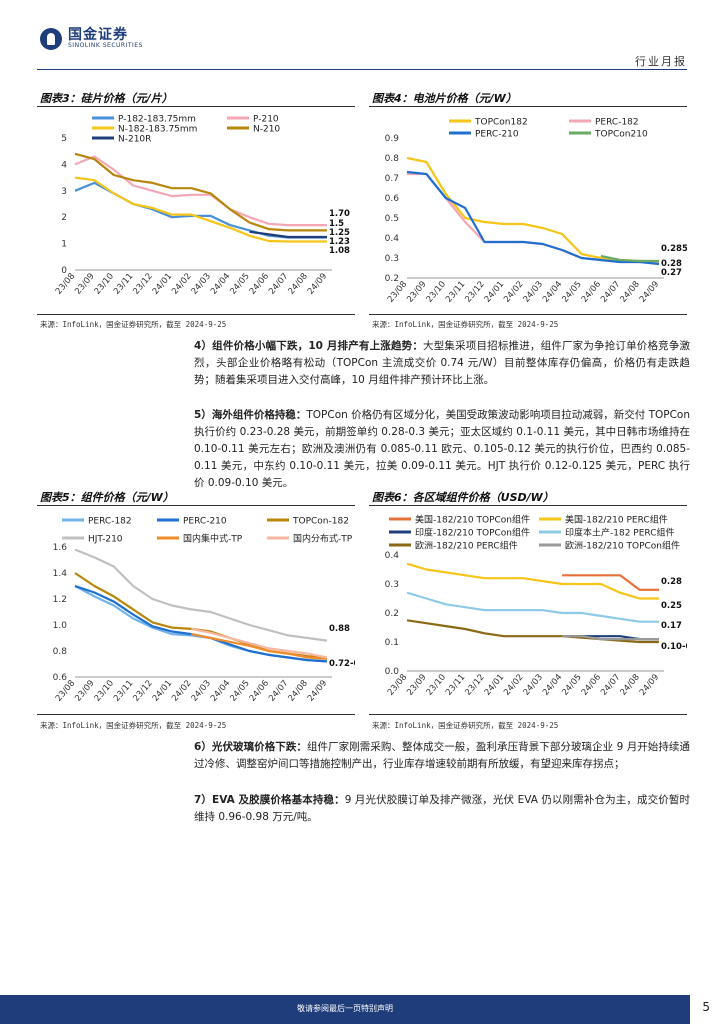 The image size is (724, 1024). I want to click on x-tick-label: 23/12, so click(142, 284).